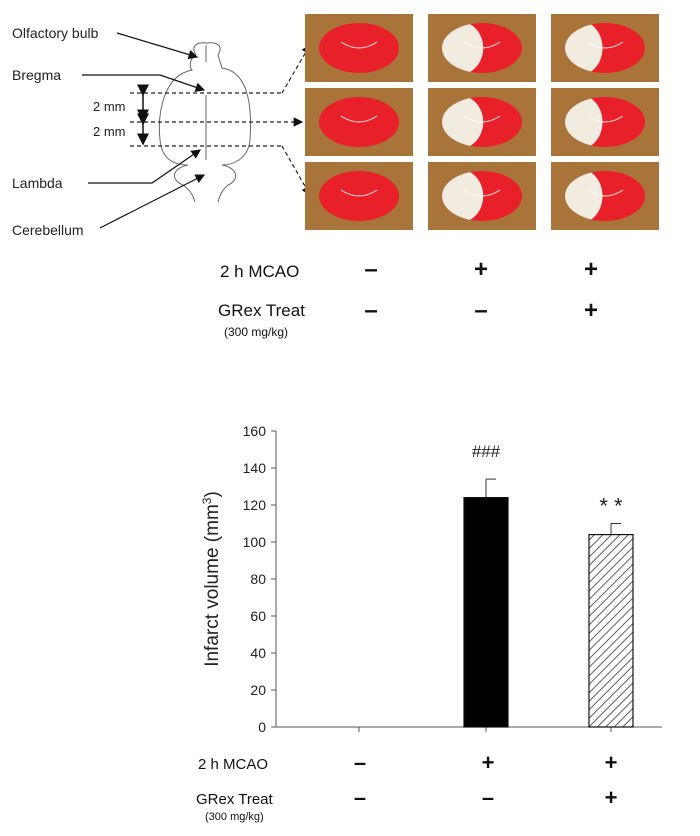 Image resolution: width=700 pixels, height=836 pixels. What do you see at coordinates (256, 332) in the screenshot?
I see `top-treat-dose: (300 mg/kg)` at bounding box center [256, 332].